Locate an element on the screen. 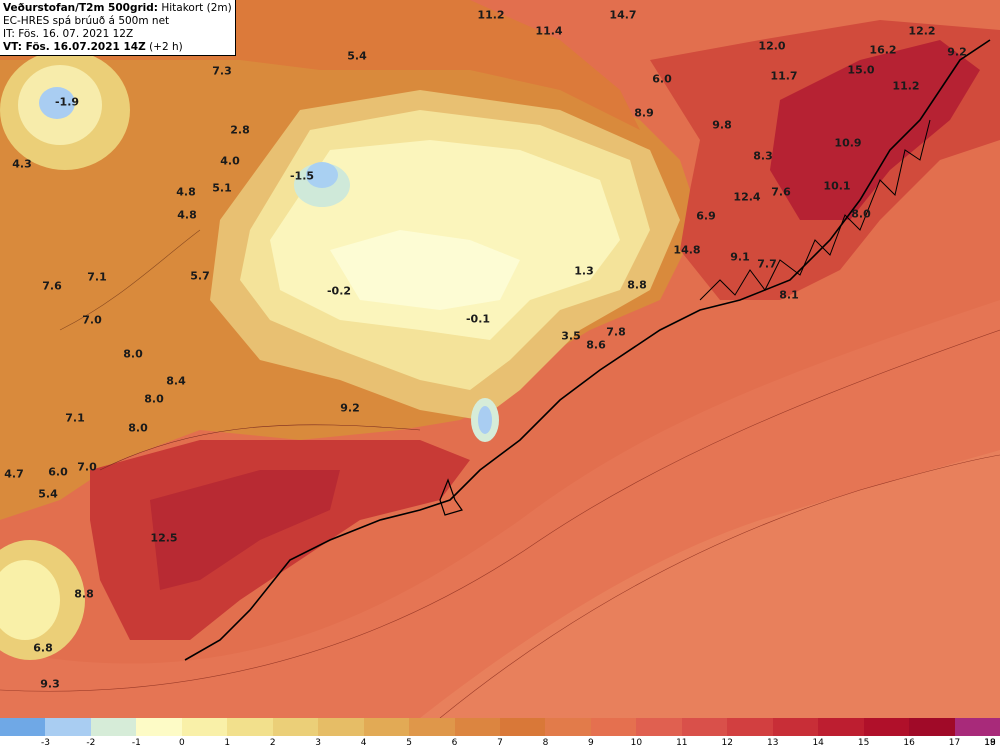 The height and width of the screenshot is (748, 1000). legend-tick-label: 3 is located at coordinates (318, 743).